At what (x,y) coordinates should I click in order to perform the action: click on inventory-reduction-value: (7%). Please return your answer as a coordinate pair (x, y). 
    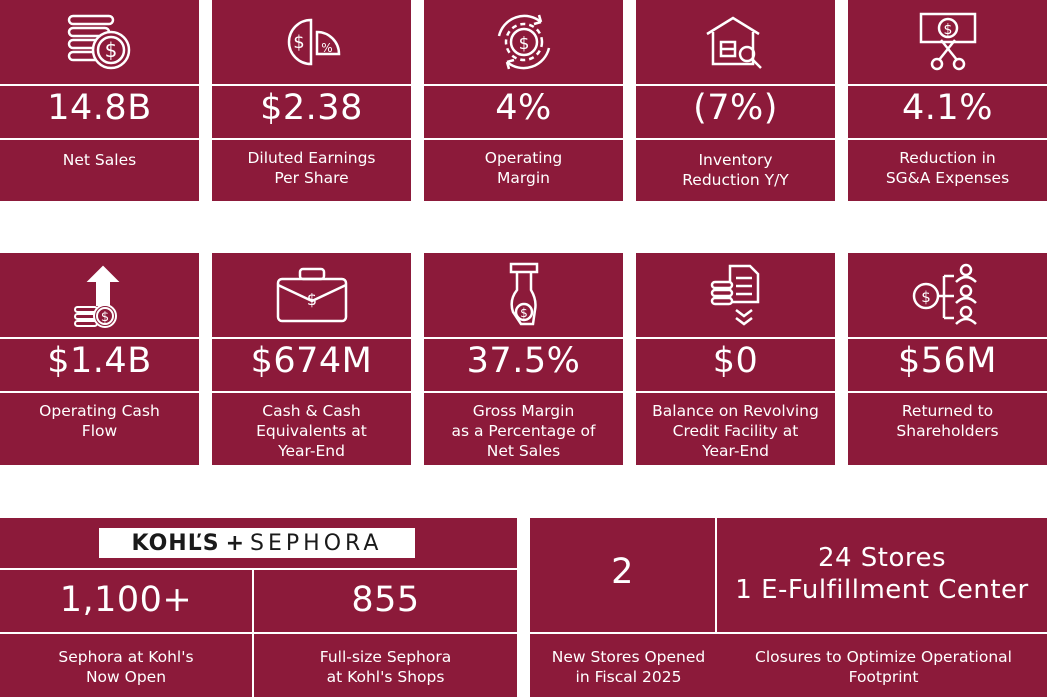
    Looking at the image, I should click on (735, 108).